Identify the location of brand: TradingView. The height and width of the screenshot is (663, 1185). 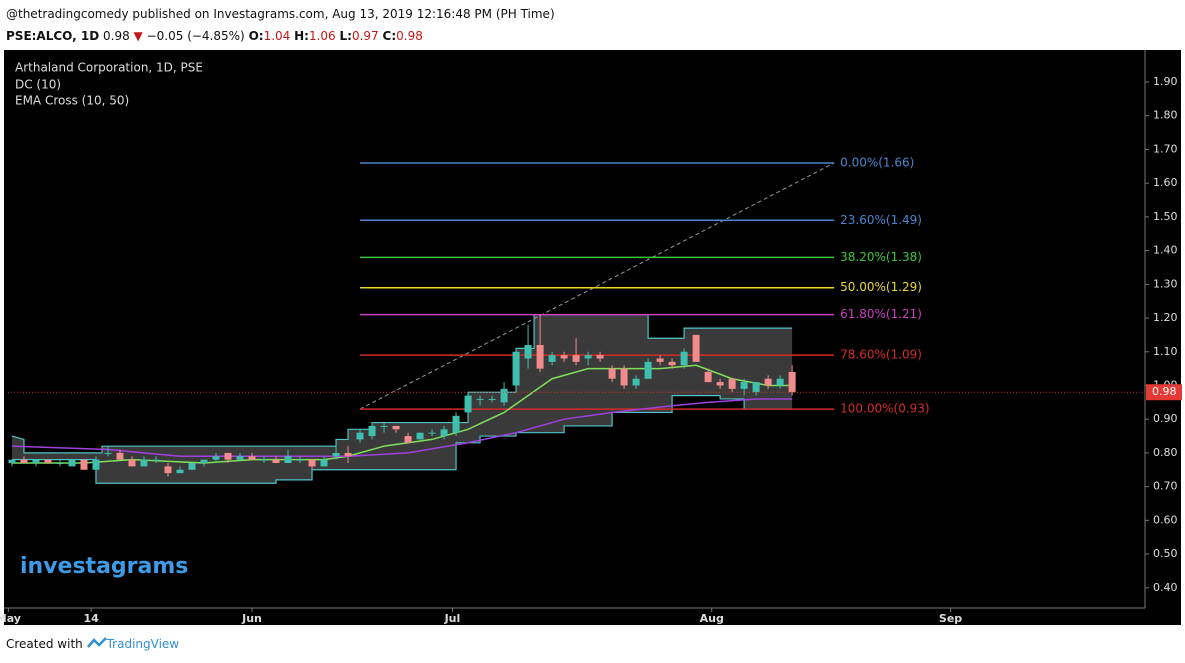
(143, 644).